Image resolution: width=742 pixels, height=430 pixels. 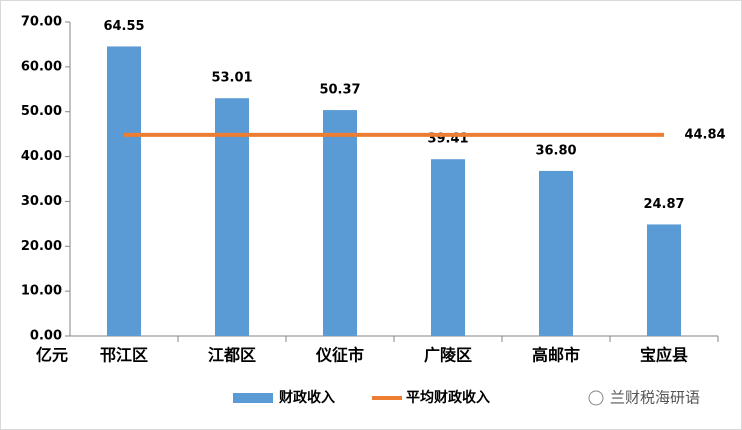 I want to click on value-label: 36.80, so click(x=555, y=150).